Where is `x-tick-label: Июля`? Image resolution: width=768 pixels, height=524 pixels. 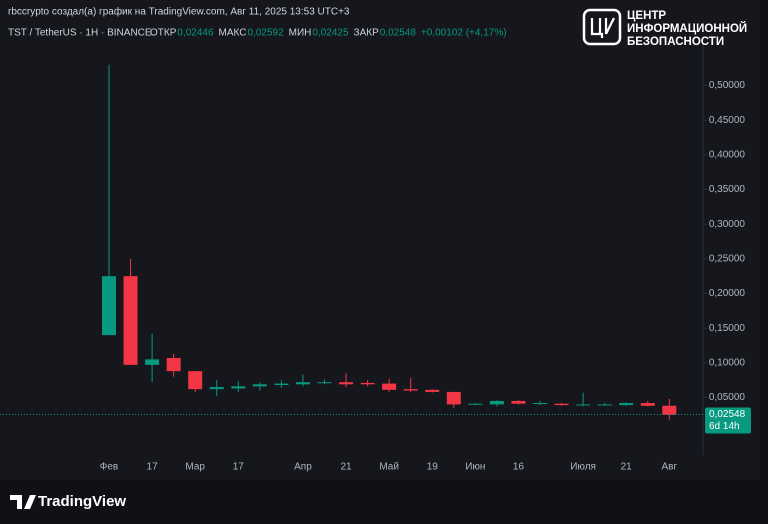 x-tick-label: Июля is located at coordinates (583, 467).